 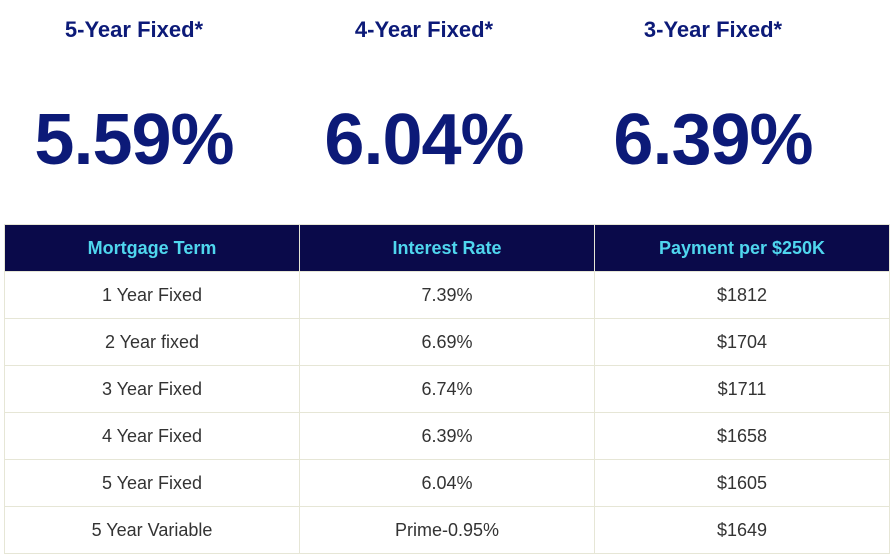 What do you see at coordinates (424, 140) in the screenshot?
I see `rate-value: 6.04%` at bounding box center [424, 140].